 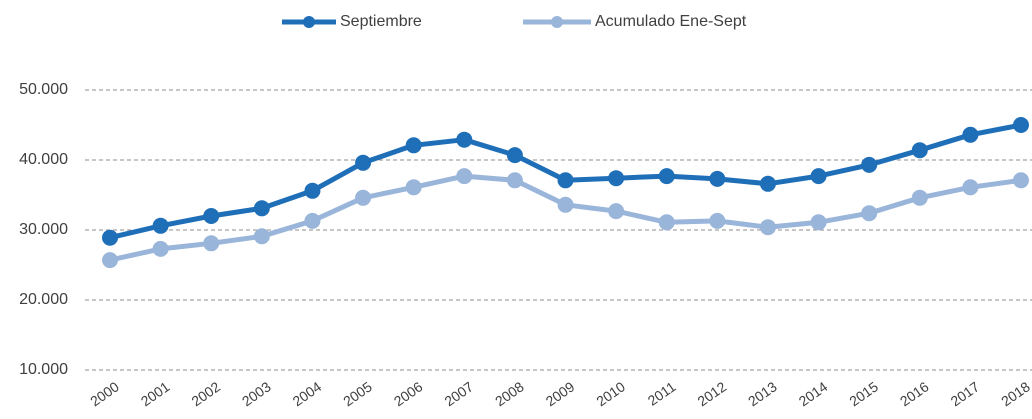 I want to click on x-tick-label: 2018, so click(x=1015, y=393).